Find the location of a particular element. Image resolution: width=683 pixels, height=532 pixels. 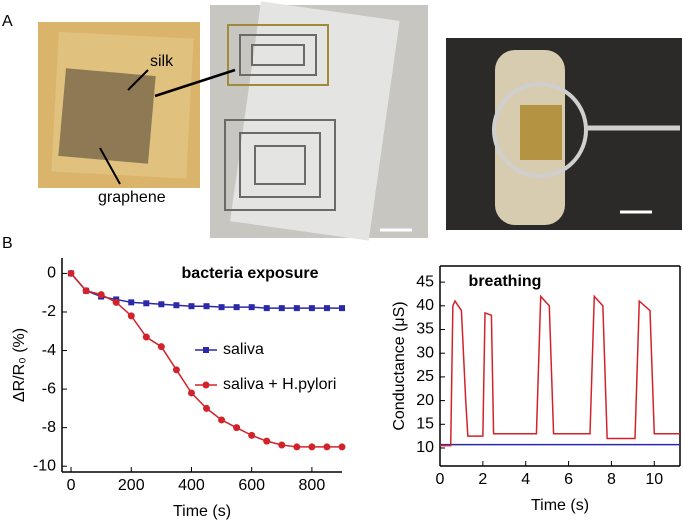

y-axis-label: Conductance (μS) is located at coordinates (399, 365).